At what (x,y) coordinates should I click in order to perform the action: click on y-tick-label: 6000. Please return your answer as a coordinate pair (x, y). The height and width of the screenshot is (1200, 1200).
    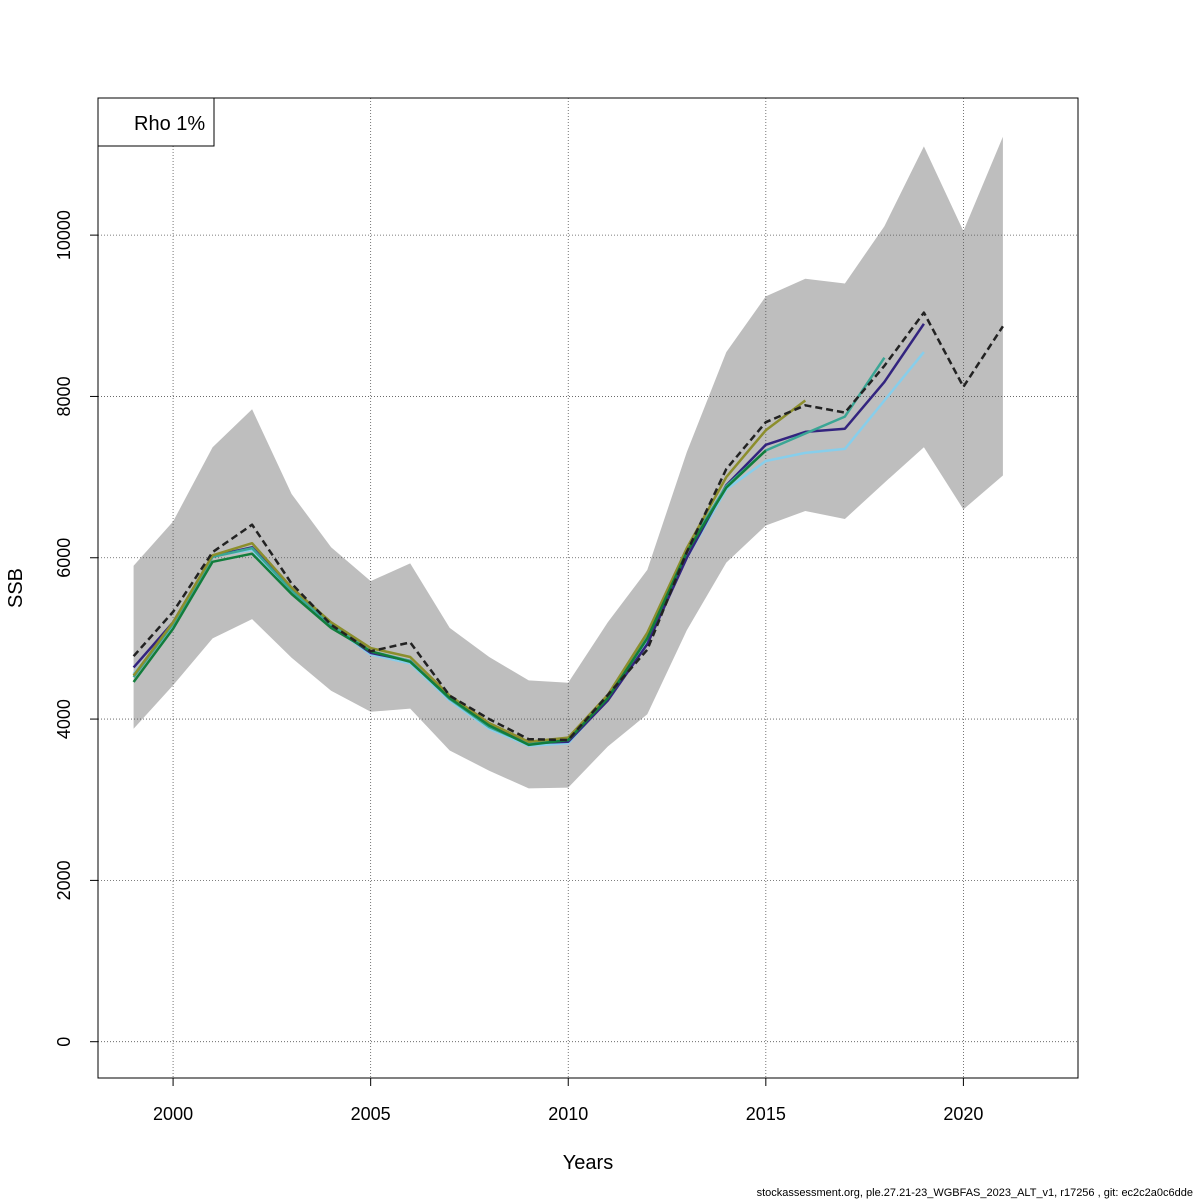
    Looking at the image, I should click on (64, 558).